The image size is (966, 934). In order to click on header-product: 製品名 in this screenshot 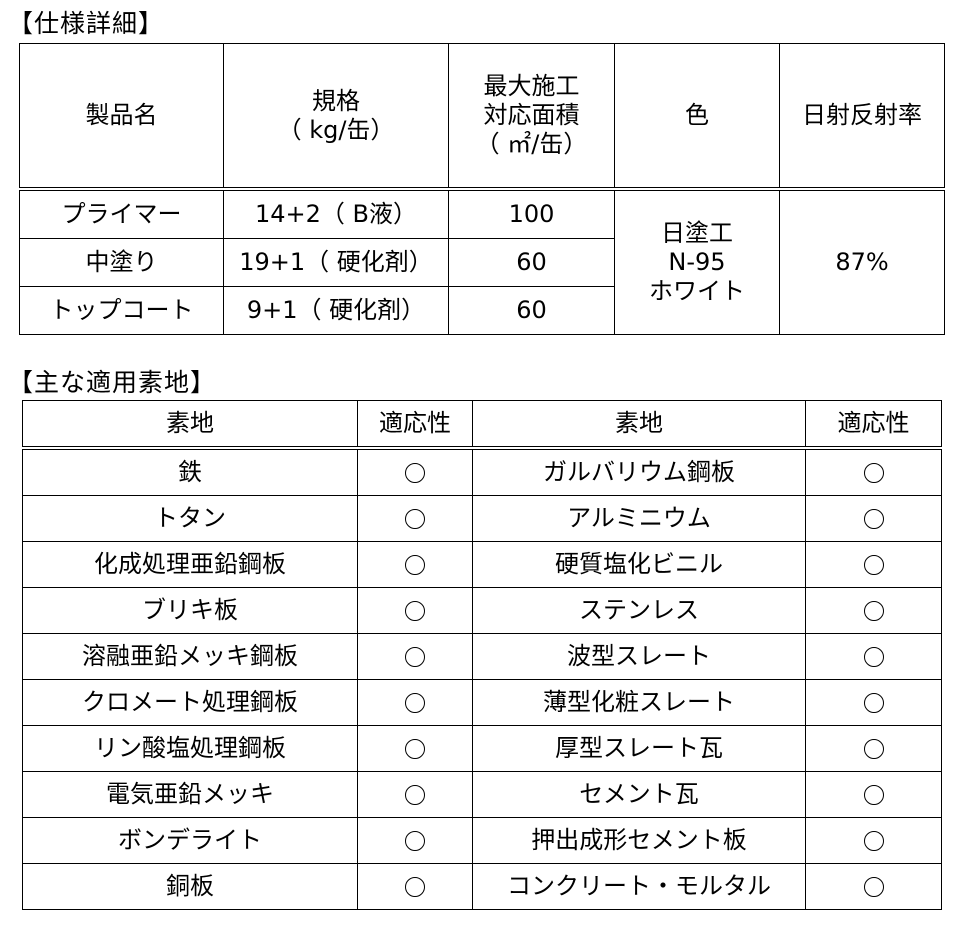, I will do `click(121, 117)`.